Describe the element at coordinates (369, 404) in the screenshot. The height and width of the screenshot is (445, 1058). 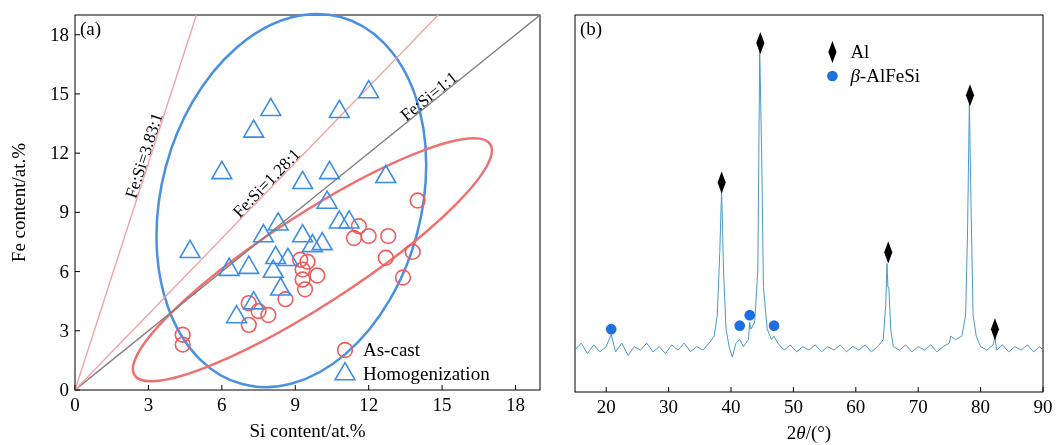
I see `x-tick-label: 12` at that location.